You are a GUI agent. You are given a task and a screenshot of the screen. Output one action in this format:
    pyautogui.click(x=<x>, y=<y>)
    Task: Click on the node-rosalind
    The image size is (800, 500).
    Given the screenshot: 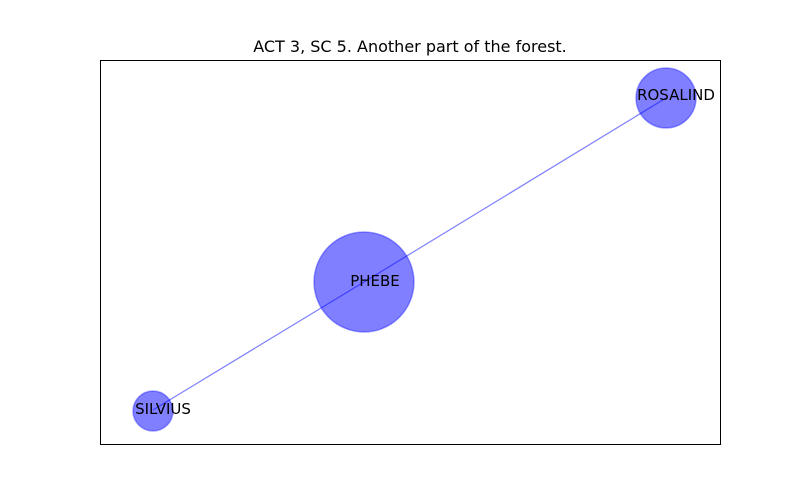 What is the action you would take?
    pyautogui.click(x=666, y=98)
    